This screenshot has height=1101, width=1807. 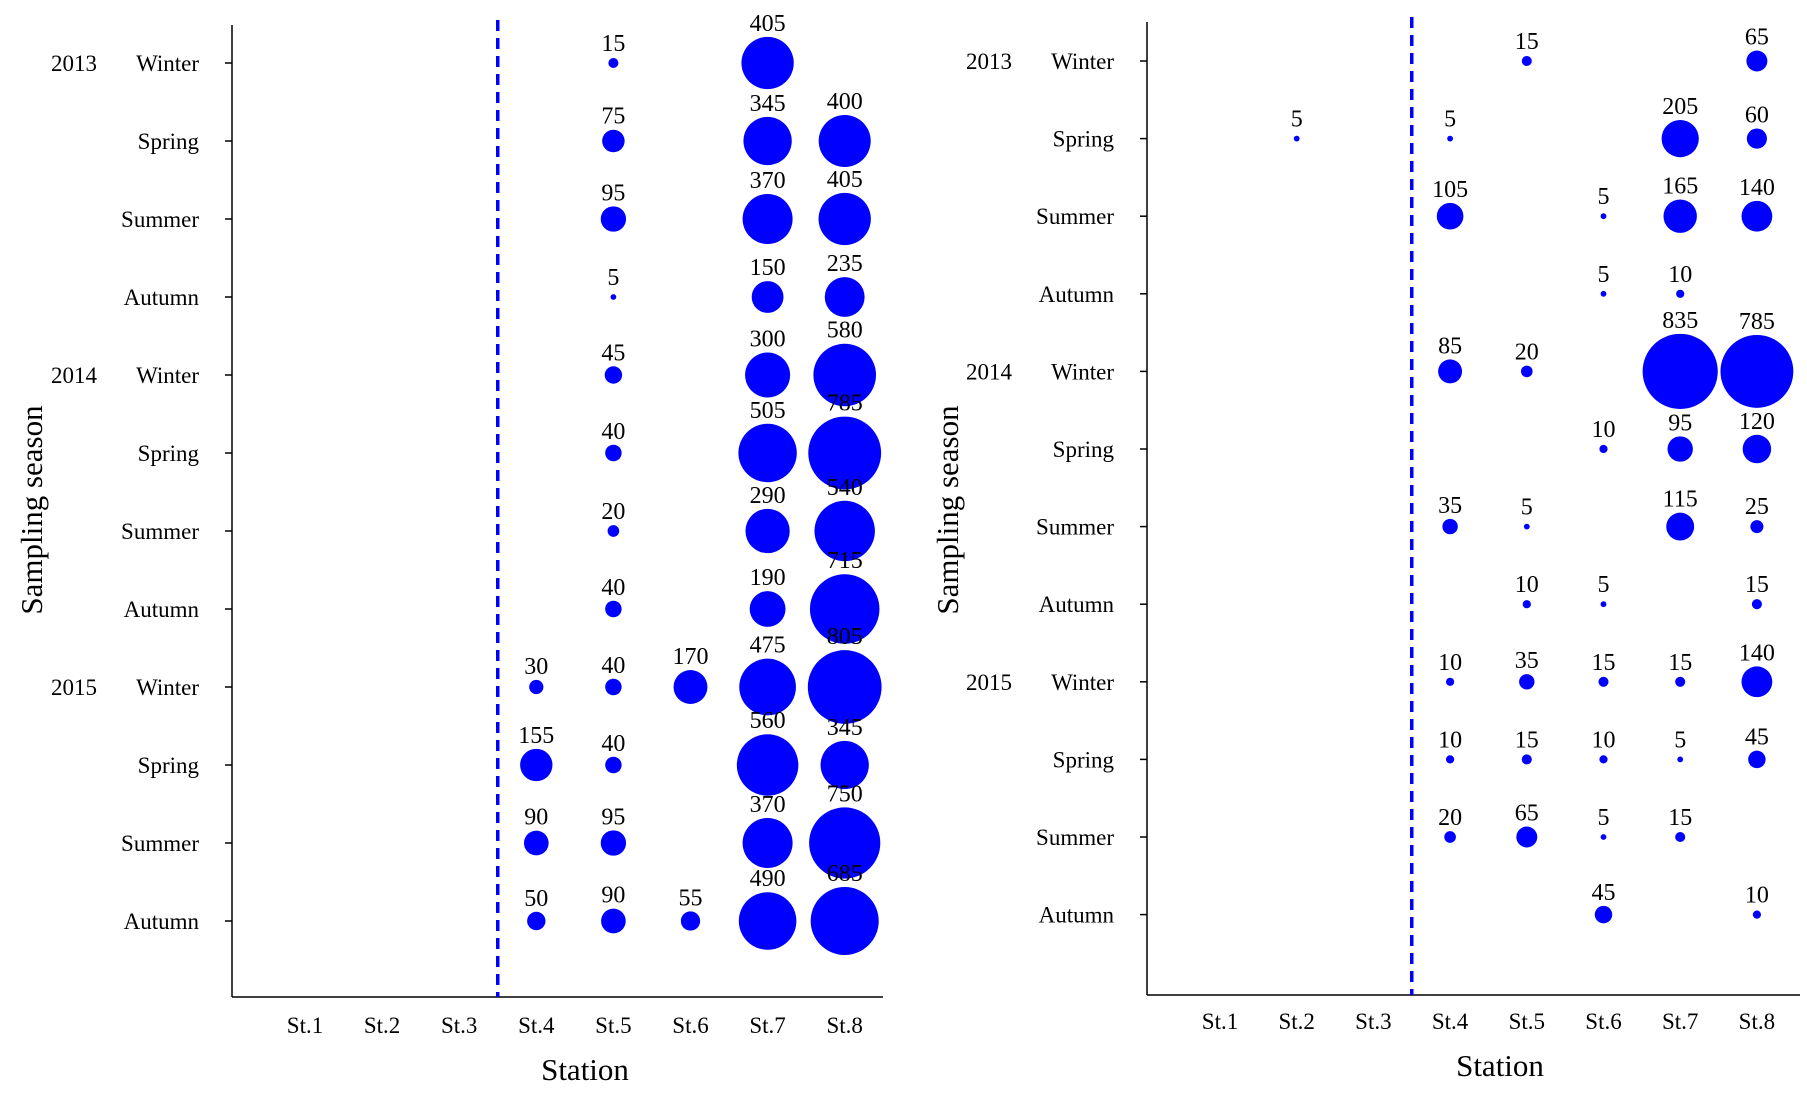 I want to click on bubble-value-label: 60, so click(x=1757, y=116).